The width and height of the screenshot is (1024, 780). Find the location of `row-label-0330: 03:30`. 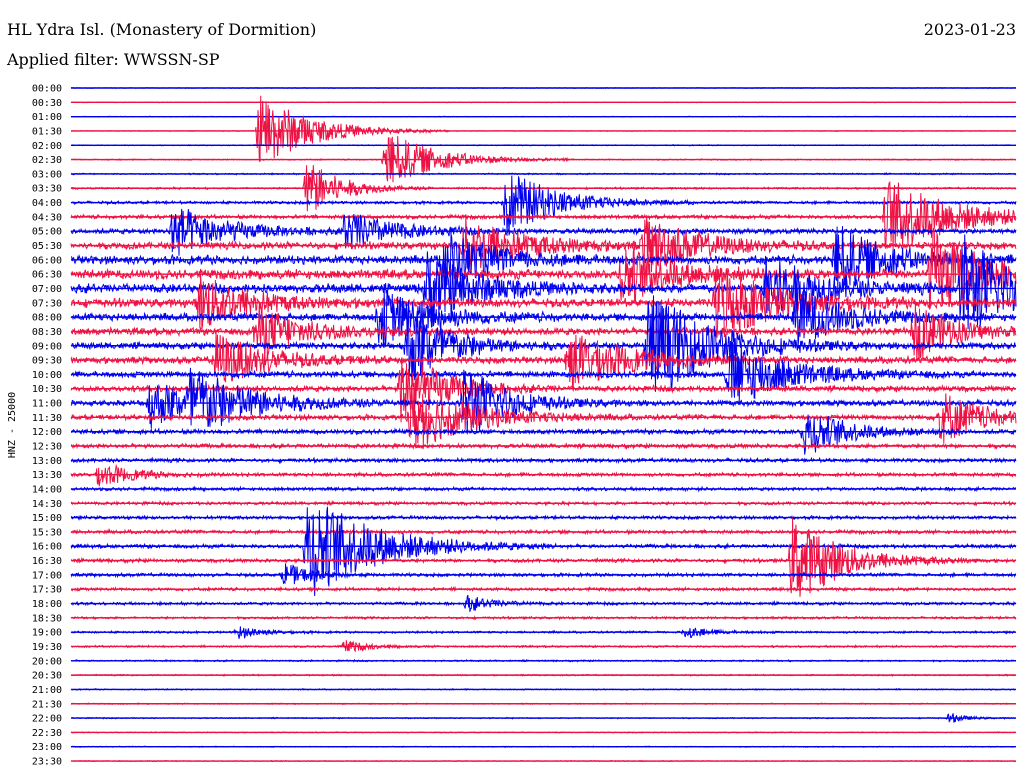

row-label-0330: 03:30 is located at coordinates (47, 189).